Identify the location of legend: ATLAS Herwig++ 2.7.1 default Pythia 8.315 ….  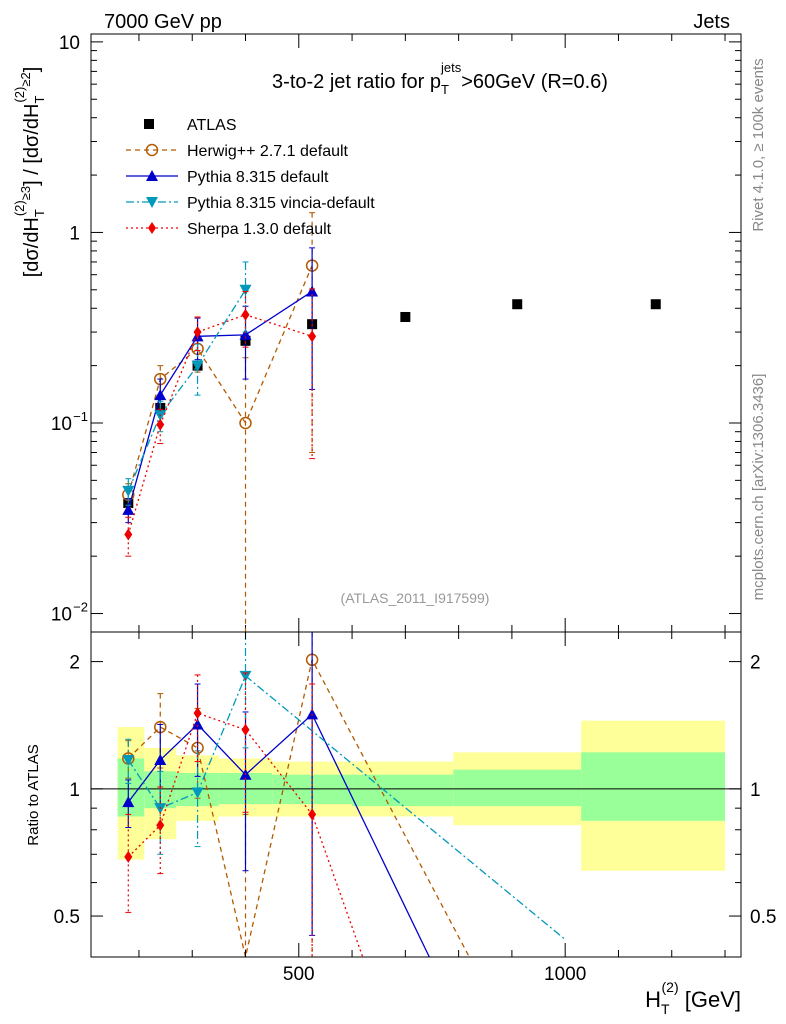
(250, 177).